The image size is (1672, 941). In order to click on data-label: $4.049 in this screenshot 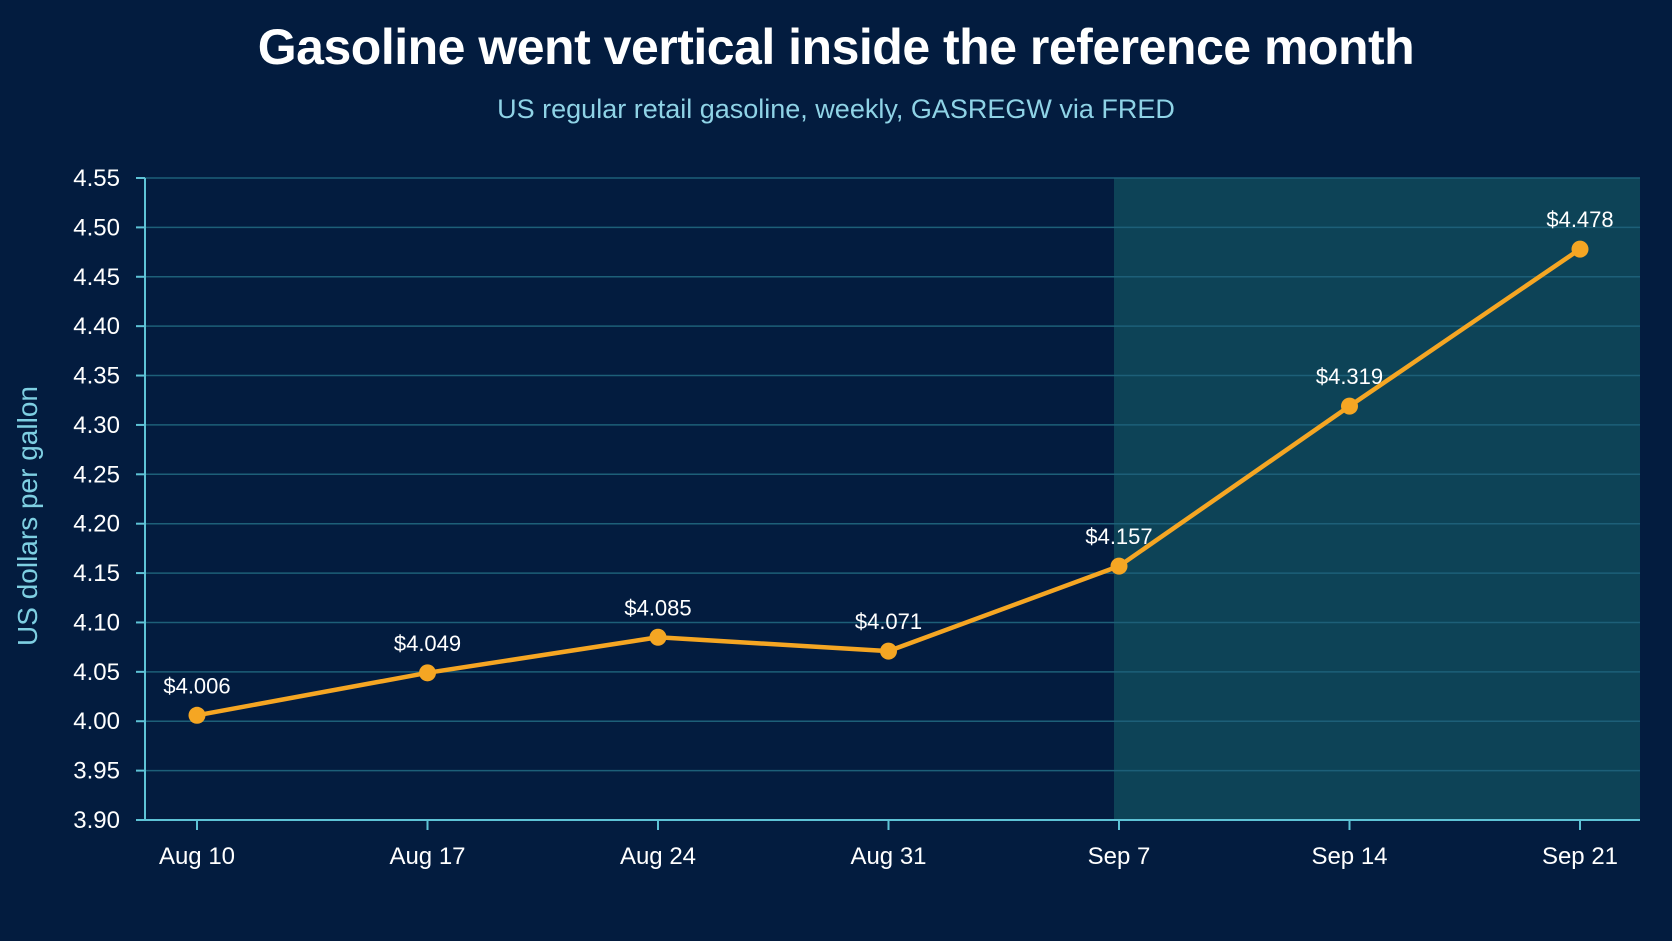, I will do `click(427, 643)`.